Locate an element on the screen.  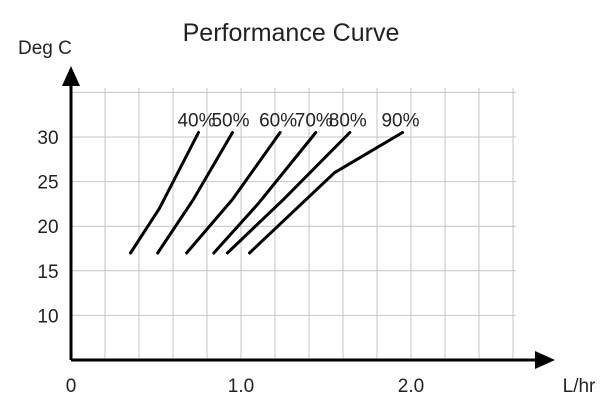
series-label: 60% is located at coordinates (278, 121).